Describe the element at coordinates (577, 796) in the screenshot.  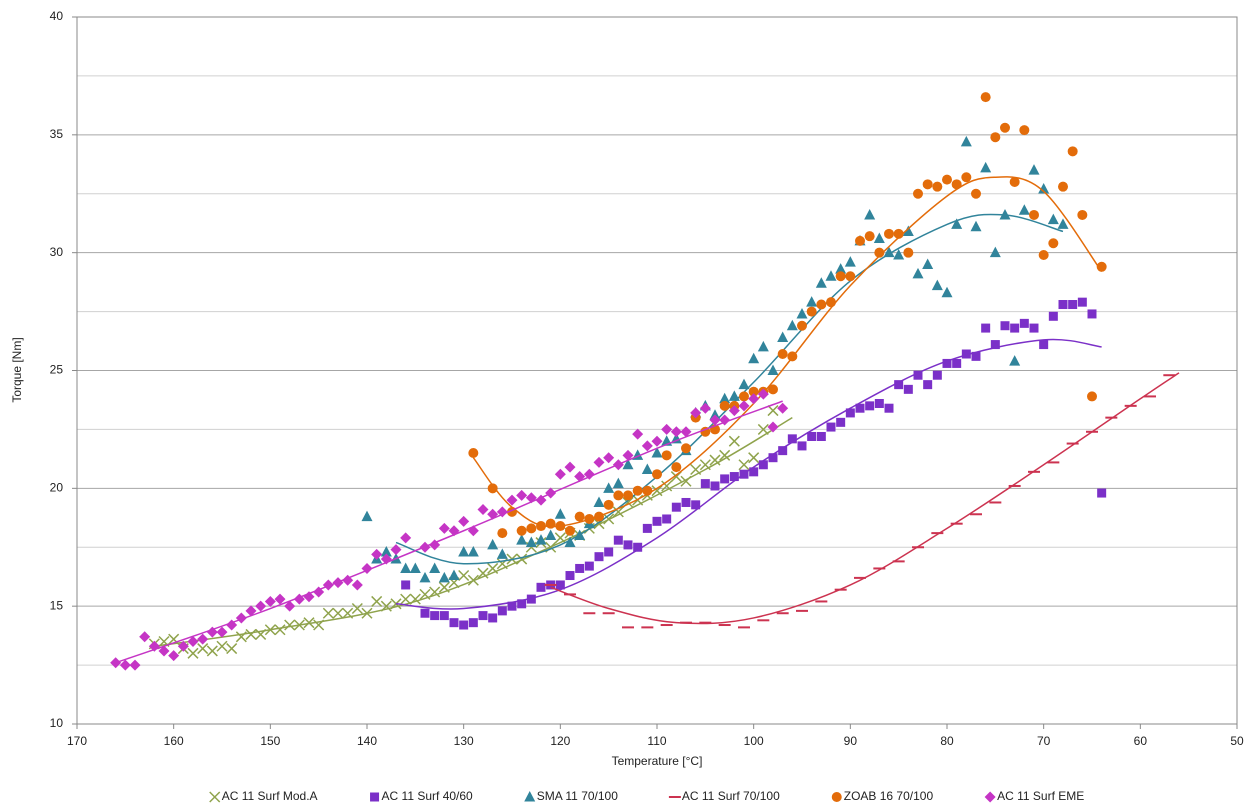
I see `legend-label: SMA 11 70/100` at that location.